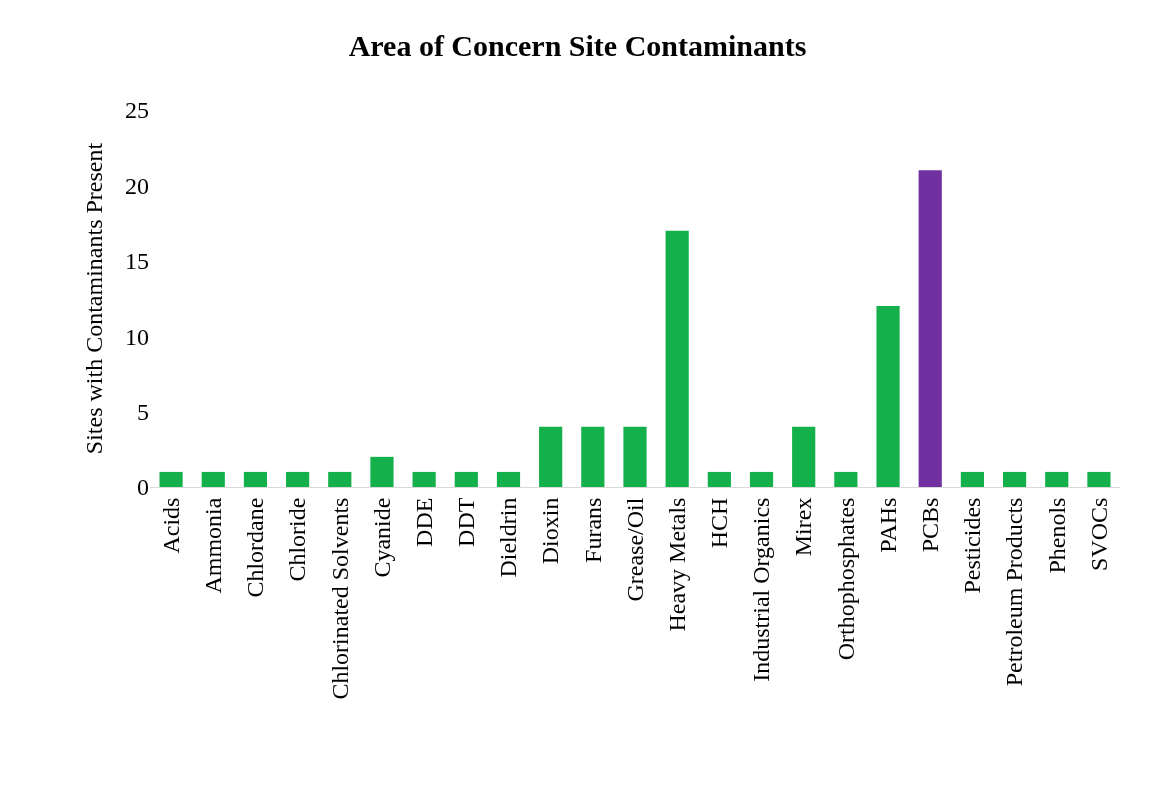 The image size is (1155, 787). I want to click on x-tick-label: DDT, so click(466, 522).